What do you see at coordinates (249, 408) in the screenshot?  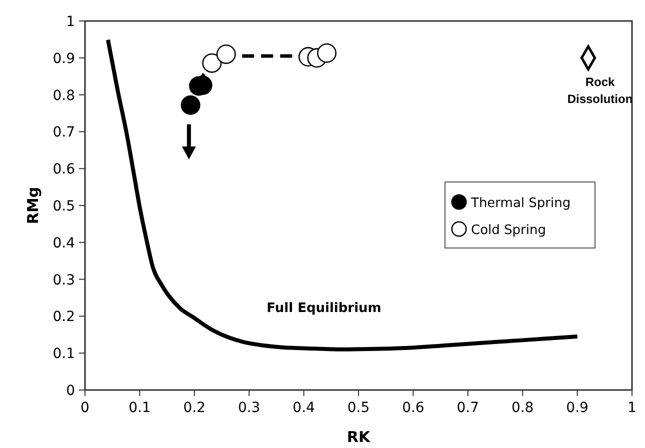 I see `x-tick-label: 0.3` at bounding box center [249, 408].